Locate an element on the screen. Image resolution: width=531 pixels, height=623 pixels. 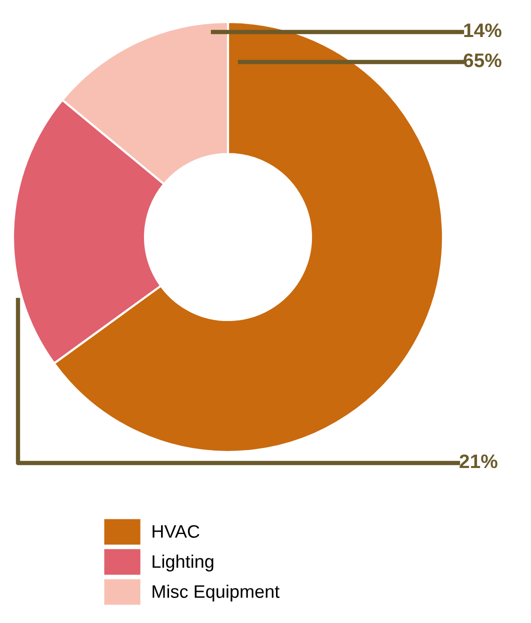
data-label: 65% is located at coordinates (483, 60).